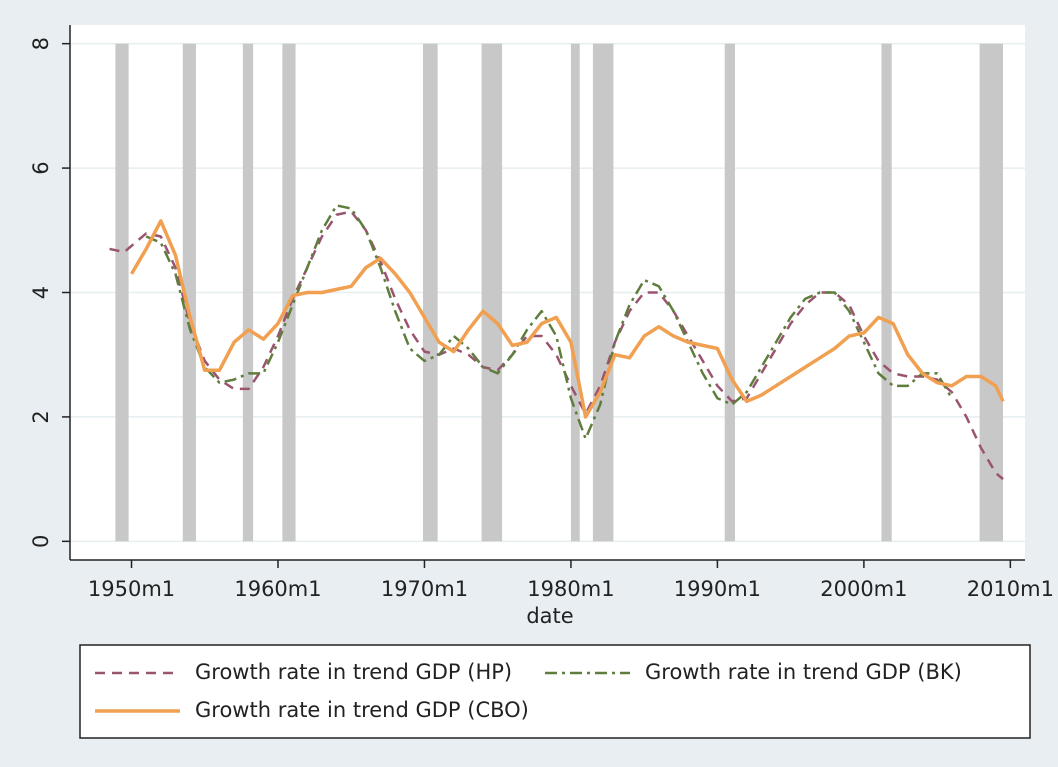  What do you see at coordinates (803, 672) in the screenshot?
I see `legend-label: Growth rate in trend GDP (BK)` at bounding box center [803, 672].